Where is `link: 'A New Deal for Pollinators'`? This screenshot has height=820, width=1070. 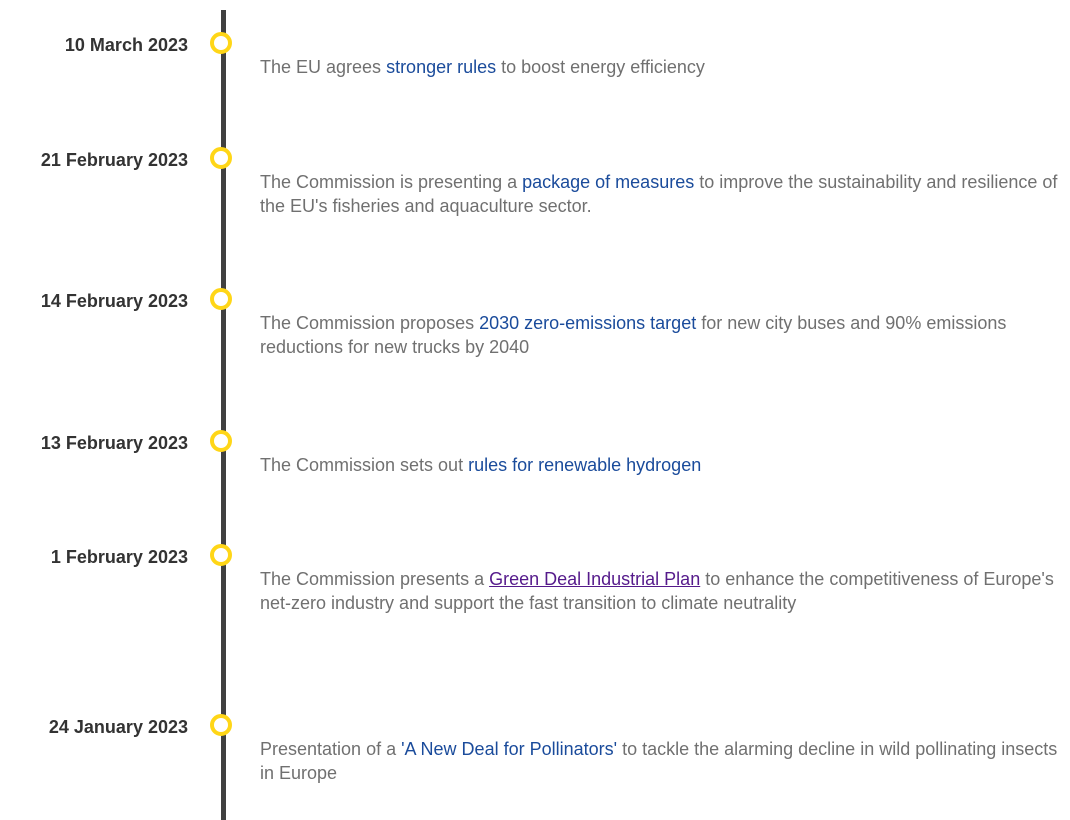 link: 'A New Deal for Pollinators' is located at coordinates (509, 749).